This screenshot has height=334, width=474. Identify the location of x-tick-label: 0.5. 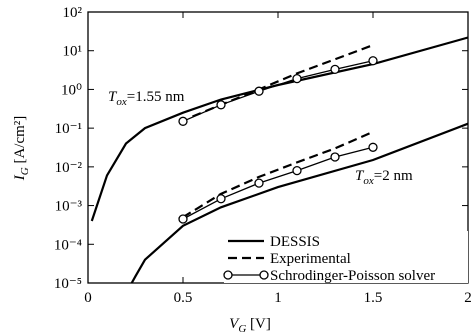
(183, 298).